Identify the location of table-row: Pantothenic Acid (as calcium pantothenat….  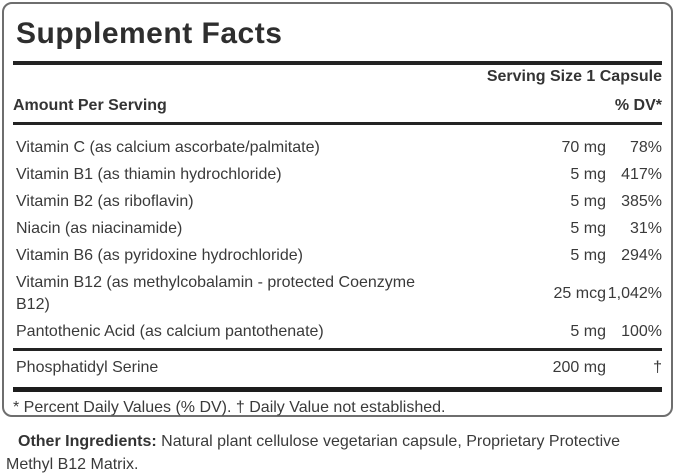
(337, 332).